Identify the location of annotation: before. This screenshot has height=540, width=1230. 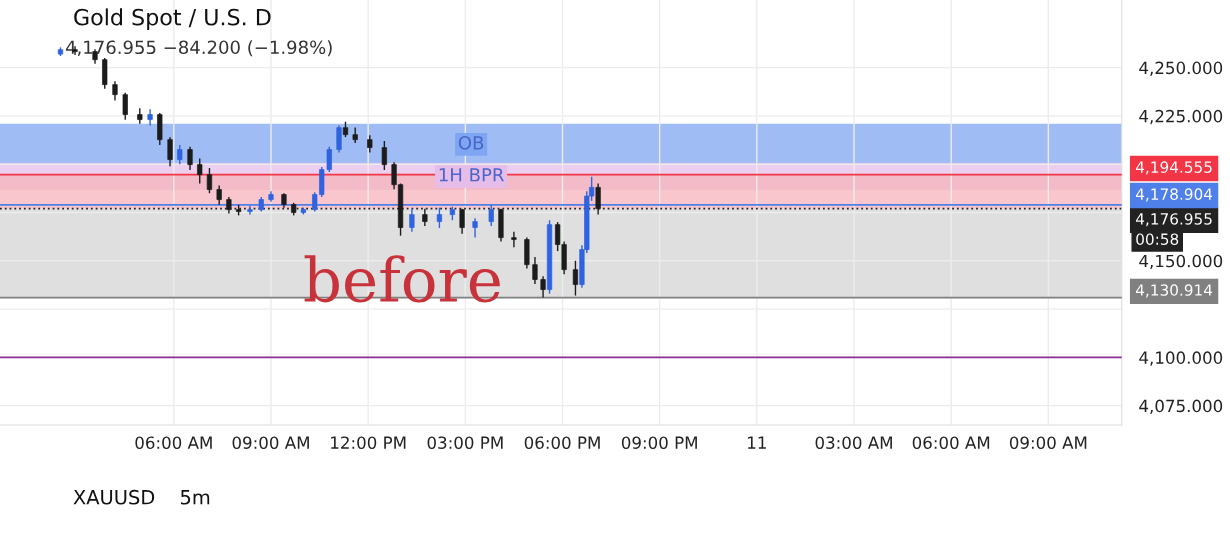
(402, 279).